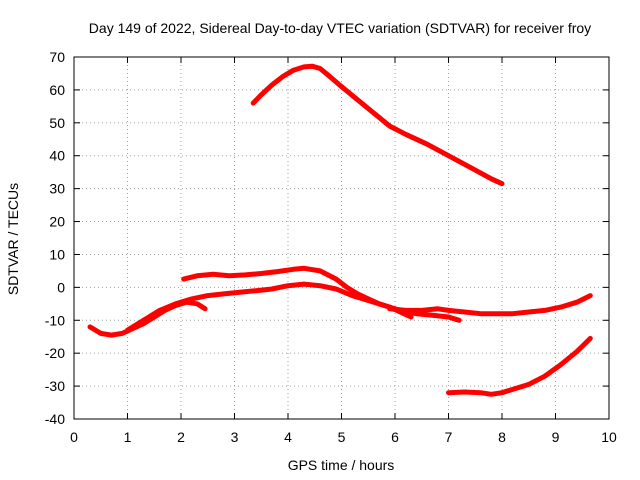  I want to click on y-tick-label: 70, so click(57, 57).